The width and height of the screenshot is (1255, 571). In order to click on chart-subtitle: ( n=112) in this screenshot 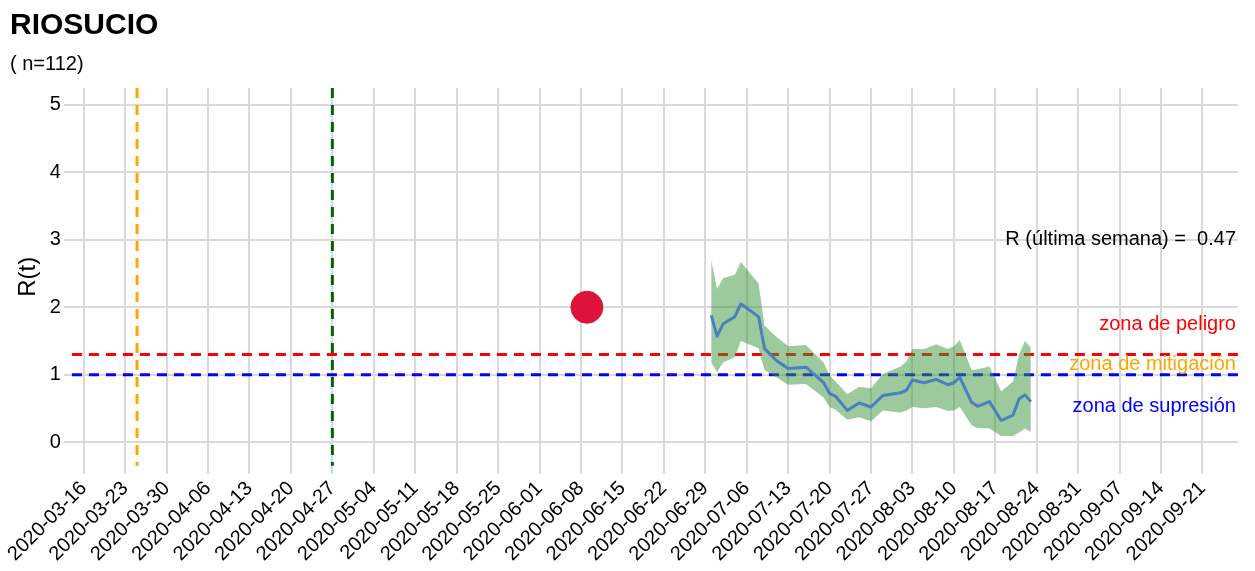, I will do `click(47, 62)`.